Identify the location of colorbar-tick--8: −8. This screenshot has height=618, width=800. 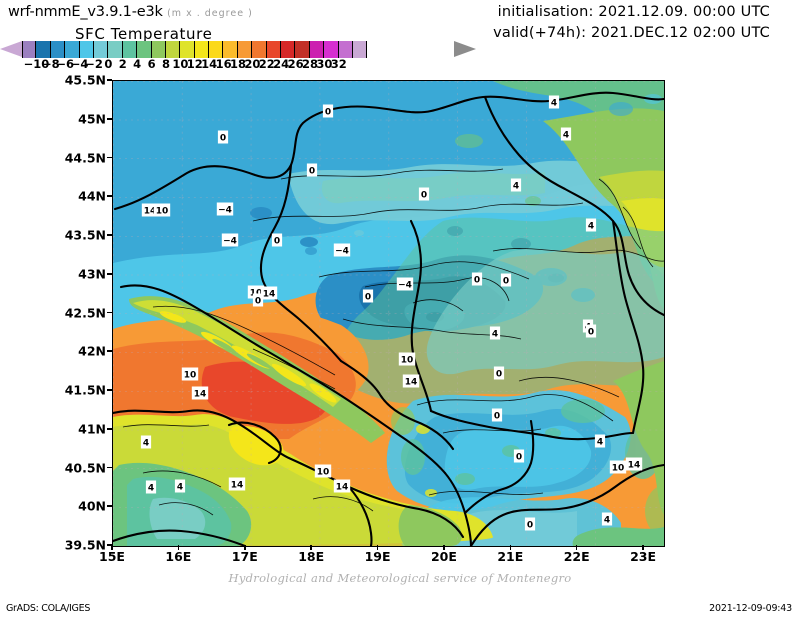
(50, 64).